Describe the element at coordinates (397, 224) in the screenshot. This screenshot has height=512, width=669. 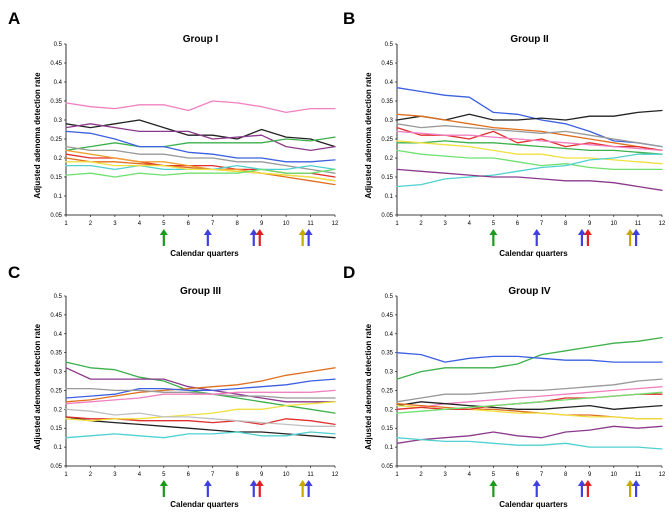
I see `x-tick-label: 1` at that location.